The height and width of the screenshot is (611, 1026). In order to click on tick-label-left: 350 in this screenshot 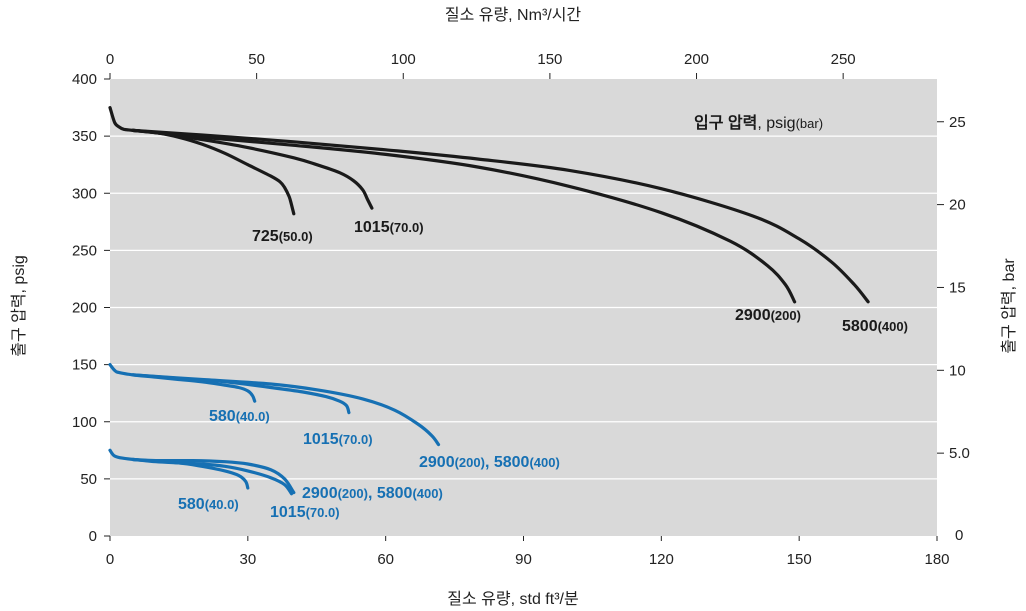, I will do `click(84, 136)`.